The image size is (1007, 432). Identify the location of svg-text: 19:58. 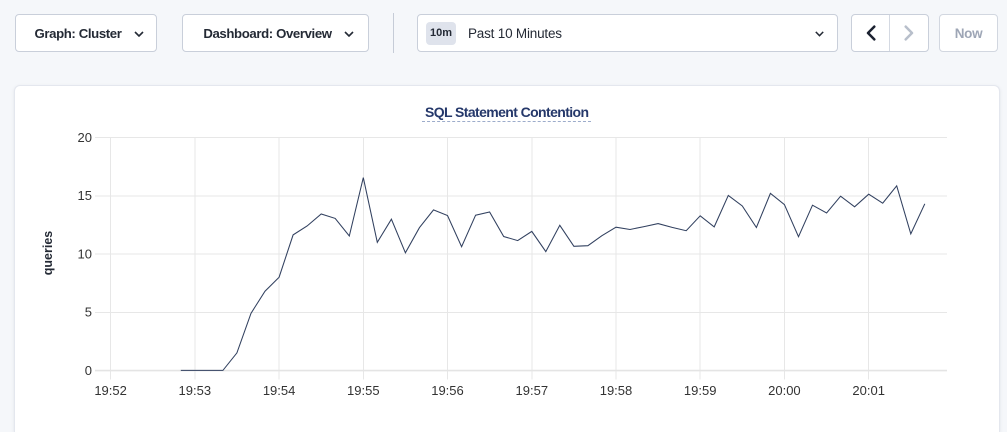
(616, 390).